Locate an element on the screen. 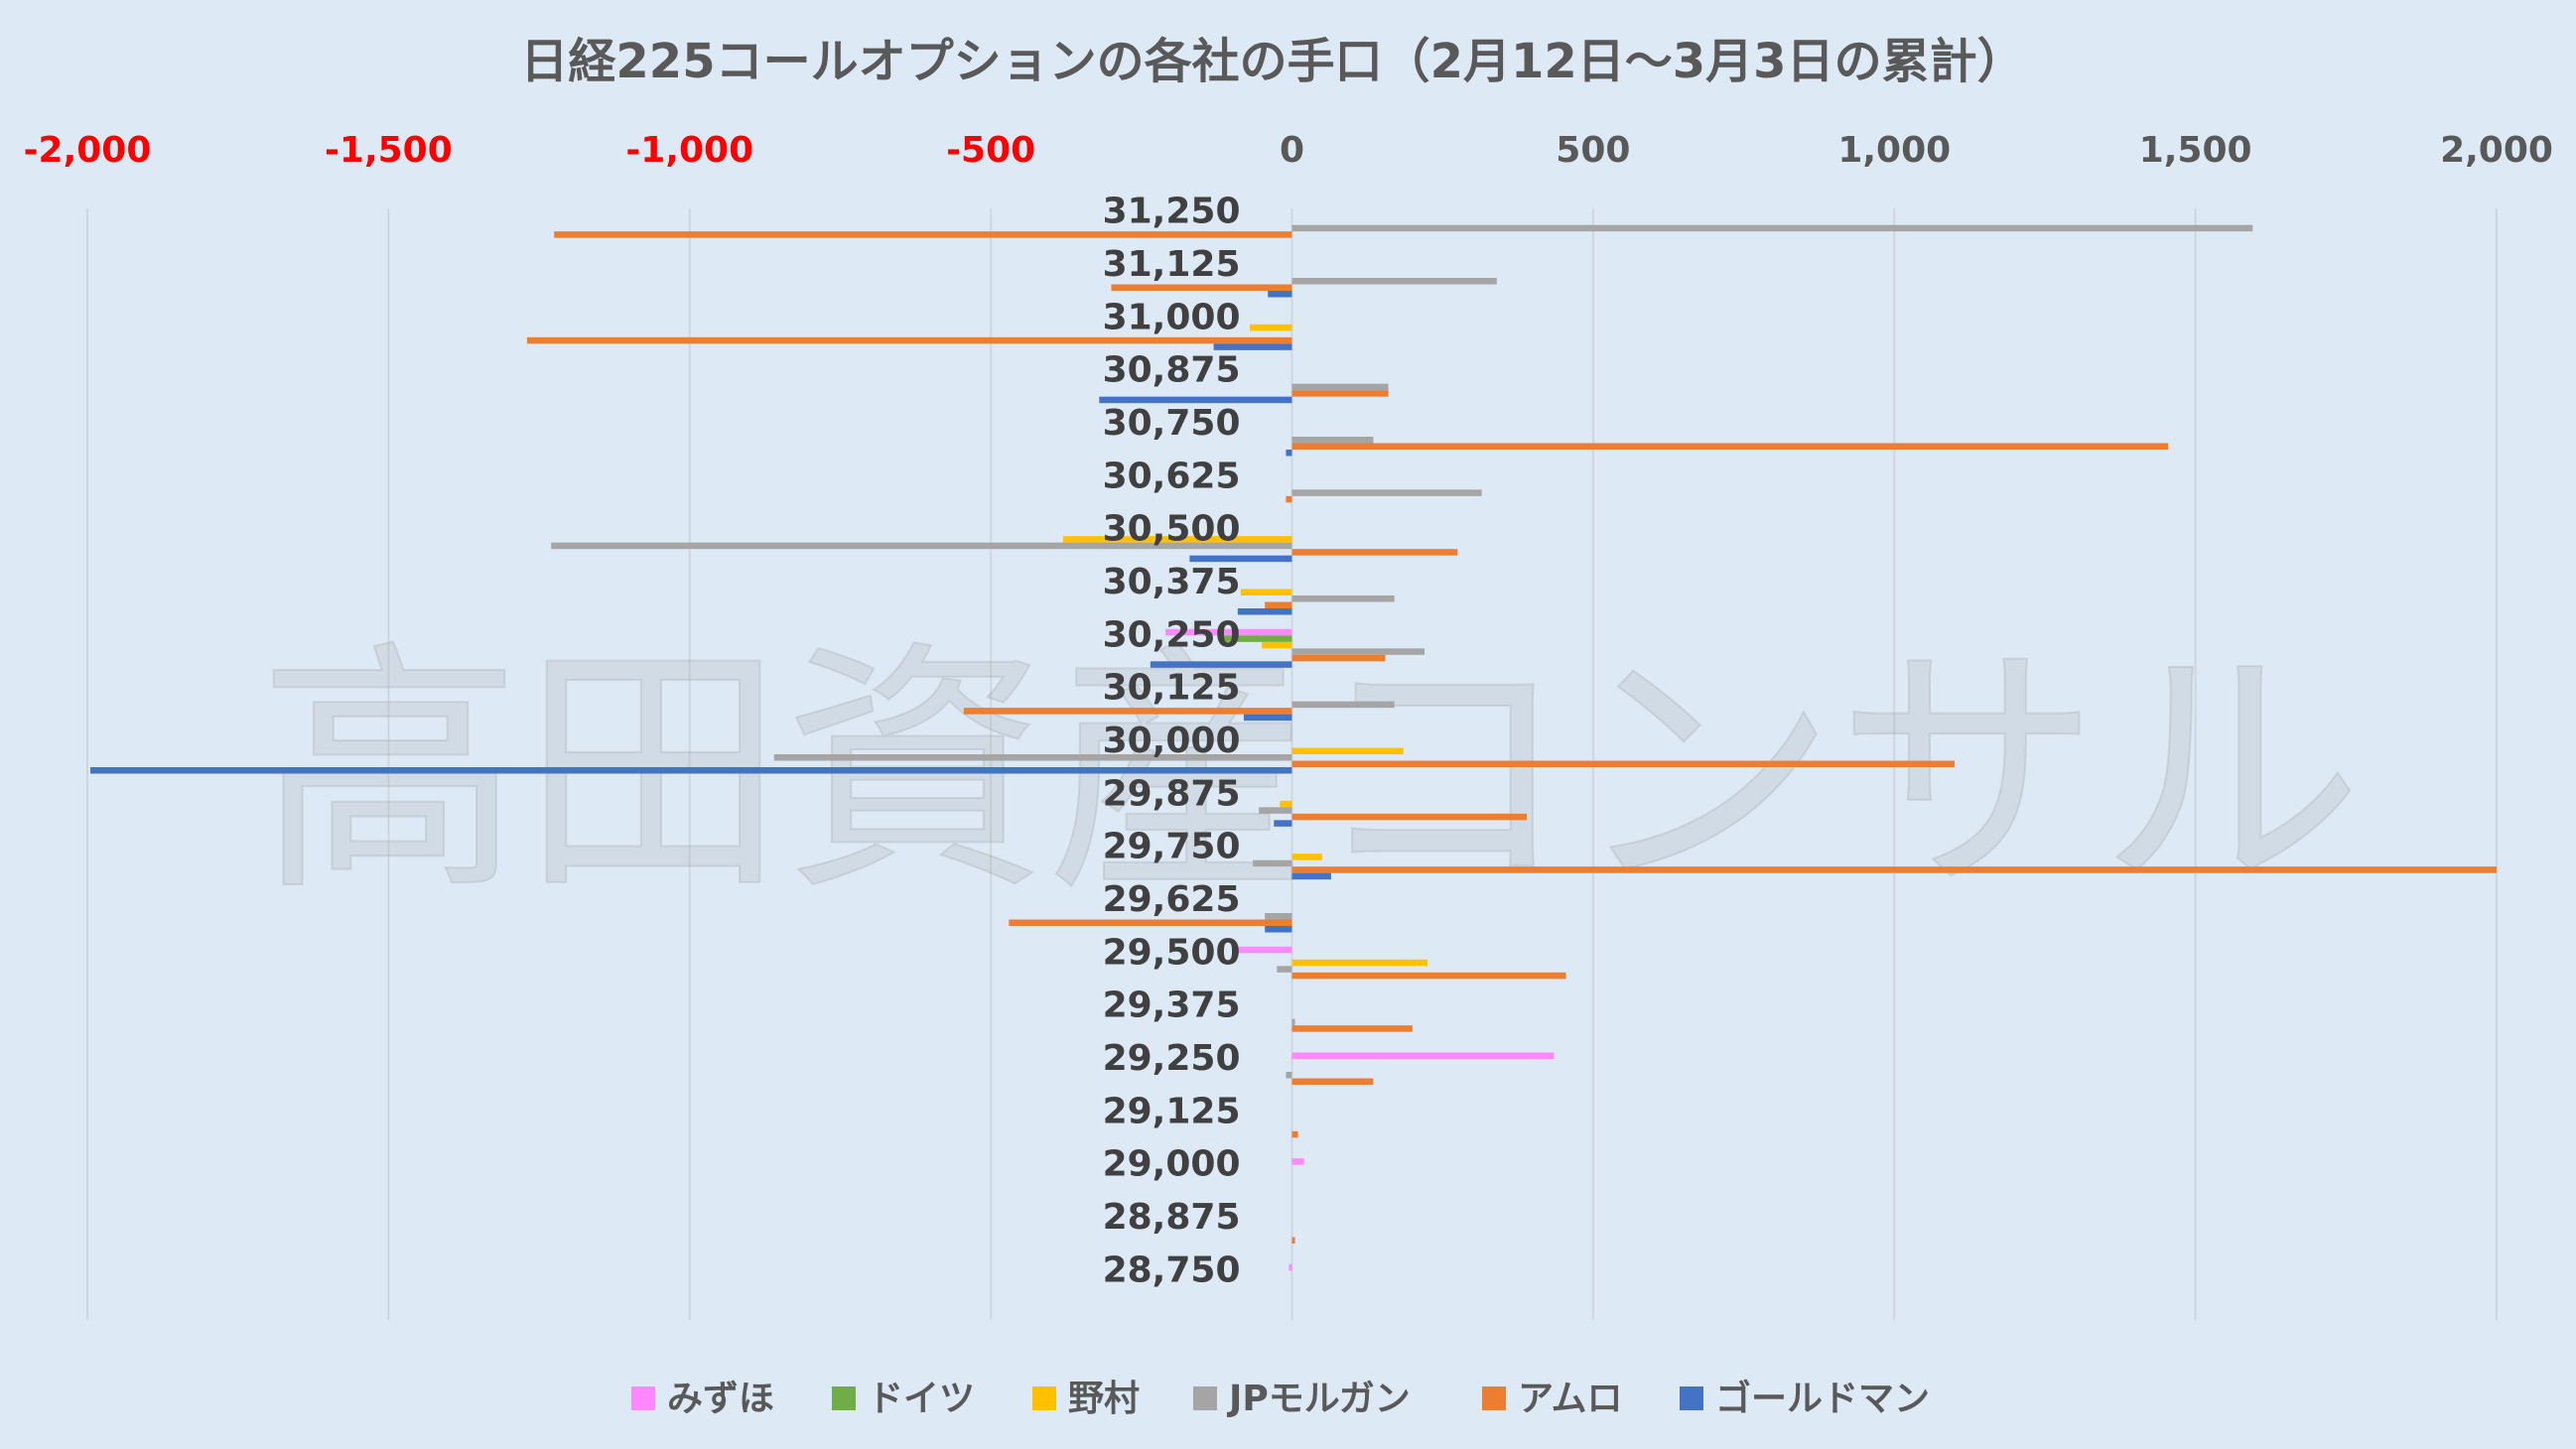 The width and height of the screenshot is (2576, 1449). bar-アムロ-30,375 is located at coordinates (1278, 604).